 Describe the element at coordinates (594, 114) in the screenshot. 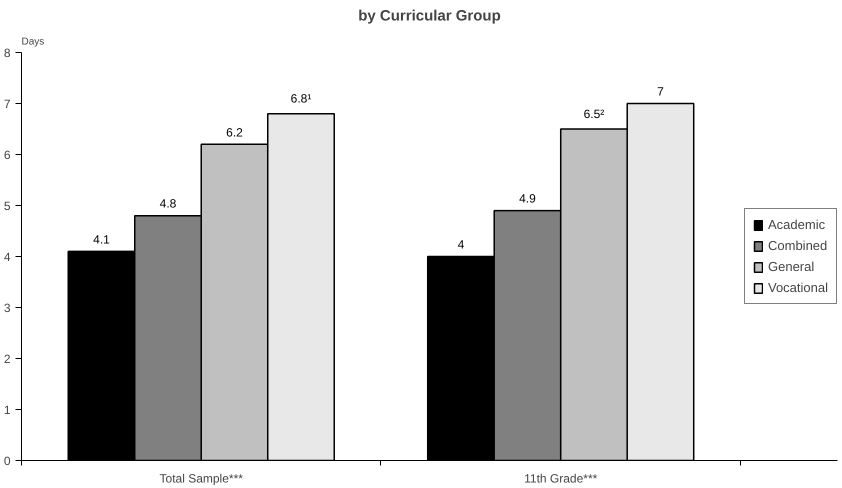

I see `data-label: 6.5²` at that location.